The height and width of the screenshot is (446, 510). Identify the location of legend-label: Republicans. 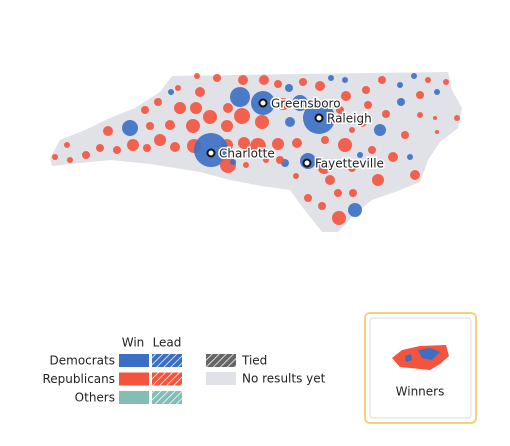
(79, 379).